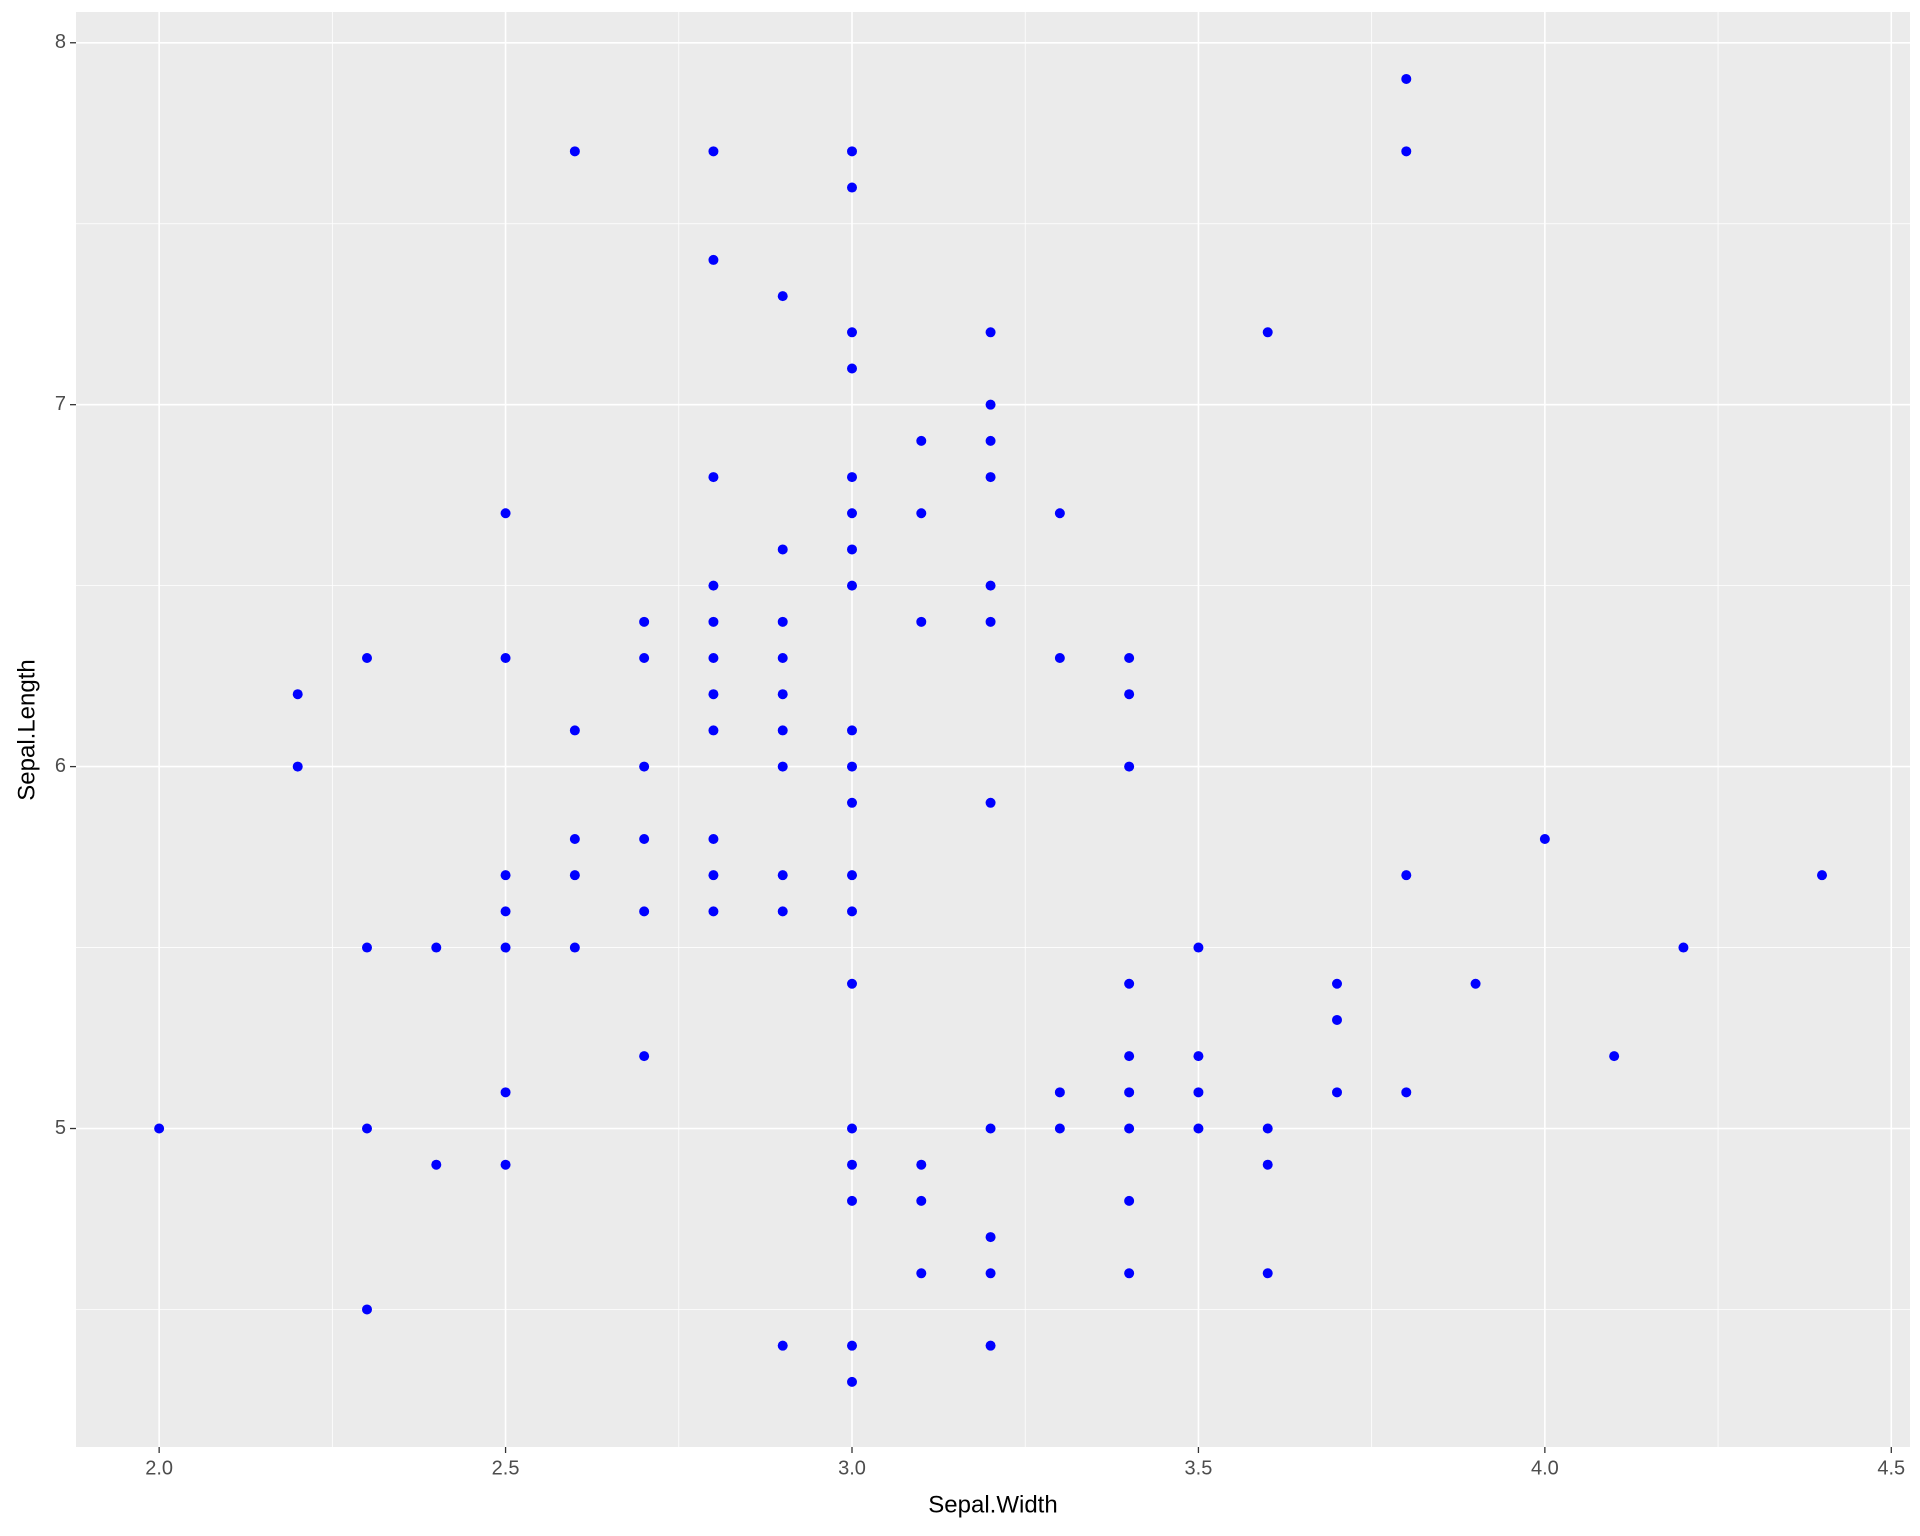  What do you see at coordinates (1199, 1468) in the screenshot?
I see `x-tick-label: 3.5` at bounding box center [1199, 1468].